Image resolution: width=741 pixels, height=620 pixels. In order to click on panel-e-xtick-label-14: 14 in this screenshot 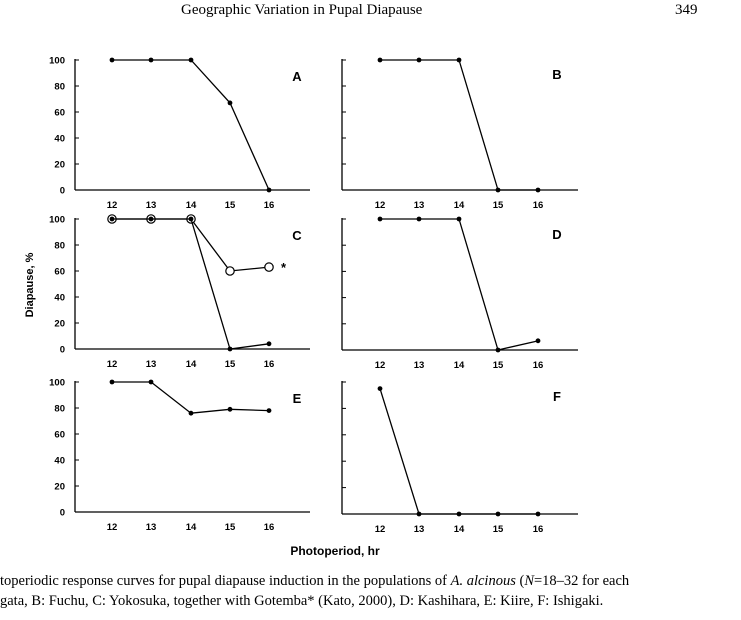, I will do `click(191, 527)`.